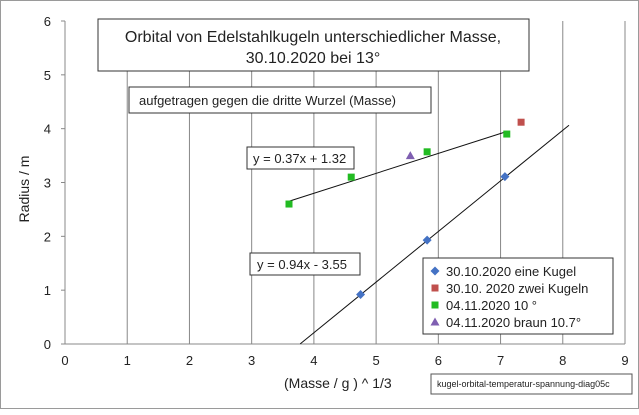 The image size is (639, 415). Describe the element at coordinates (47, 290) in the screenshot. I see `y-tick-label: 1` at that location.